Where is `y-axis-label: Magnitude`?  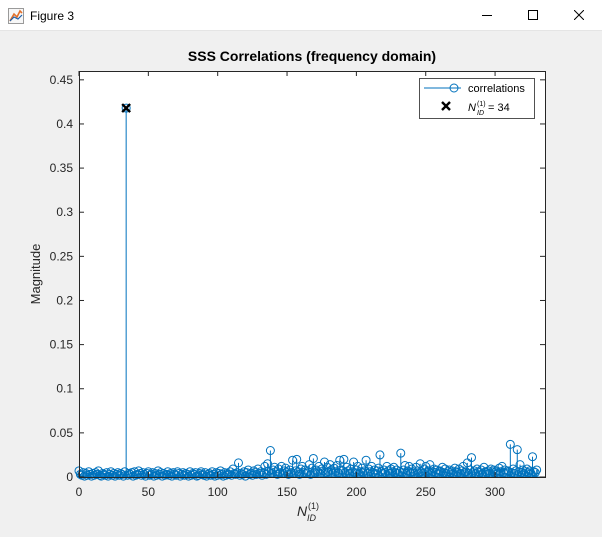 y-axis-label: Magnitude is located at coordinates (35, 274).